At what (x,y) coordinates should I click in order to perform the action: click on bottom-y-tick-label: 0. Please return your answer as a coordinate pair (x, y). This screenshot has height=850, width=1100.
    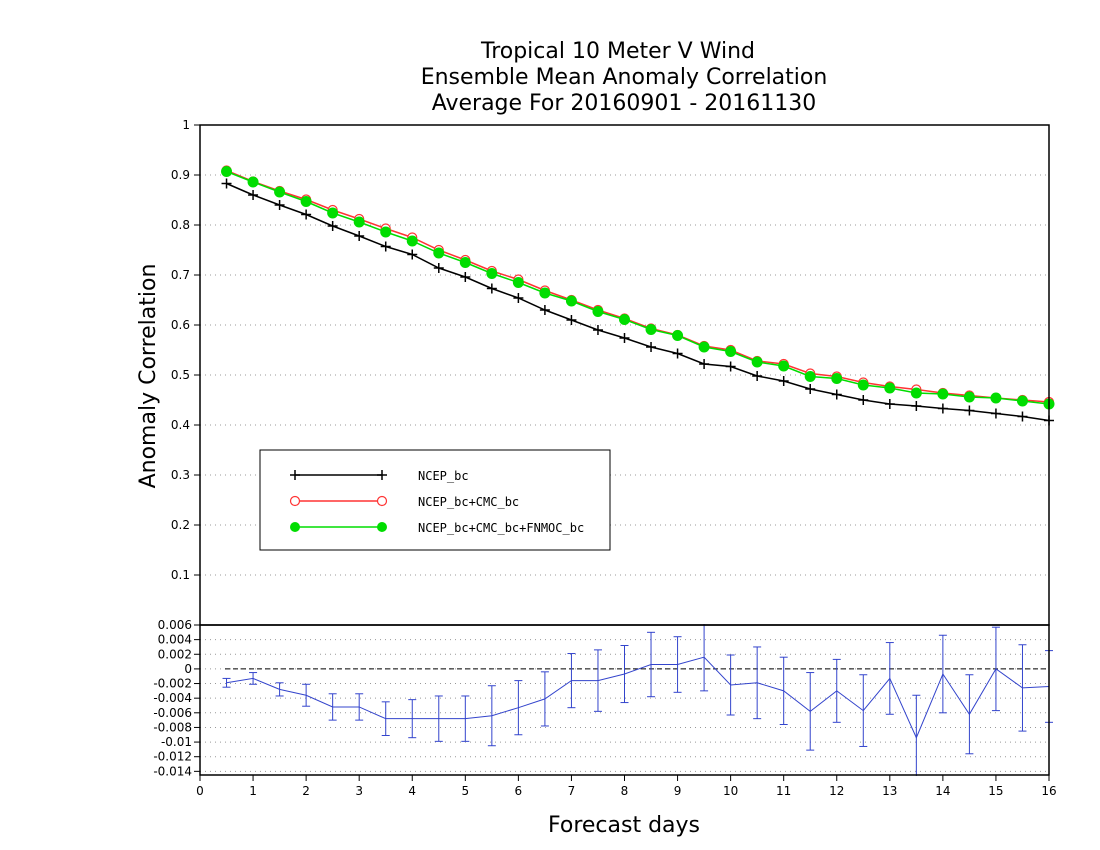
    Looking at the image, I should click on (188, 669).